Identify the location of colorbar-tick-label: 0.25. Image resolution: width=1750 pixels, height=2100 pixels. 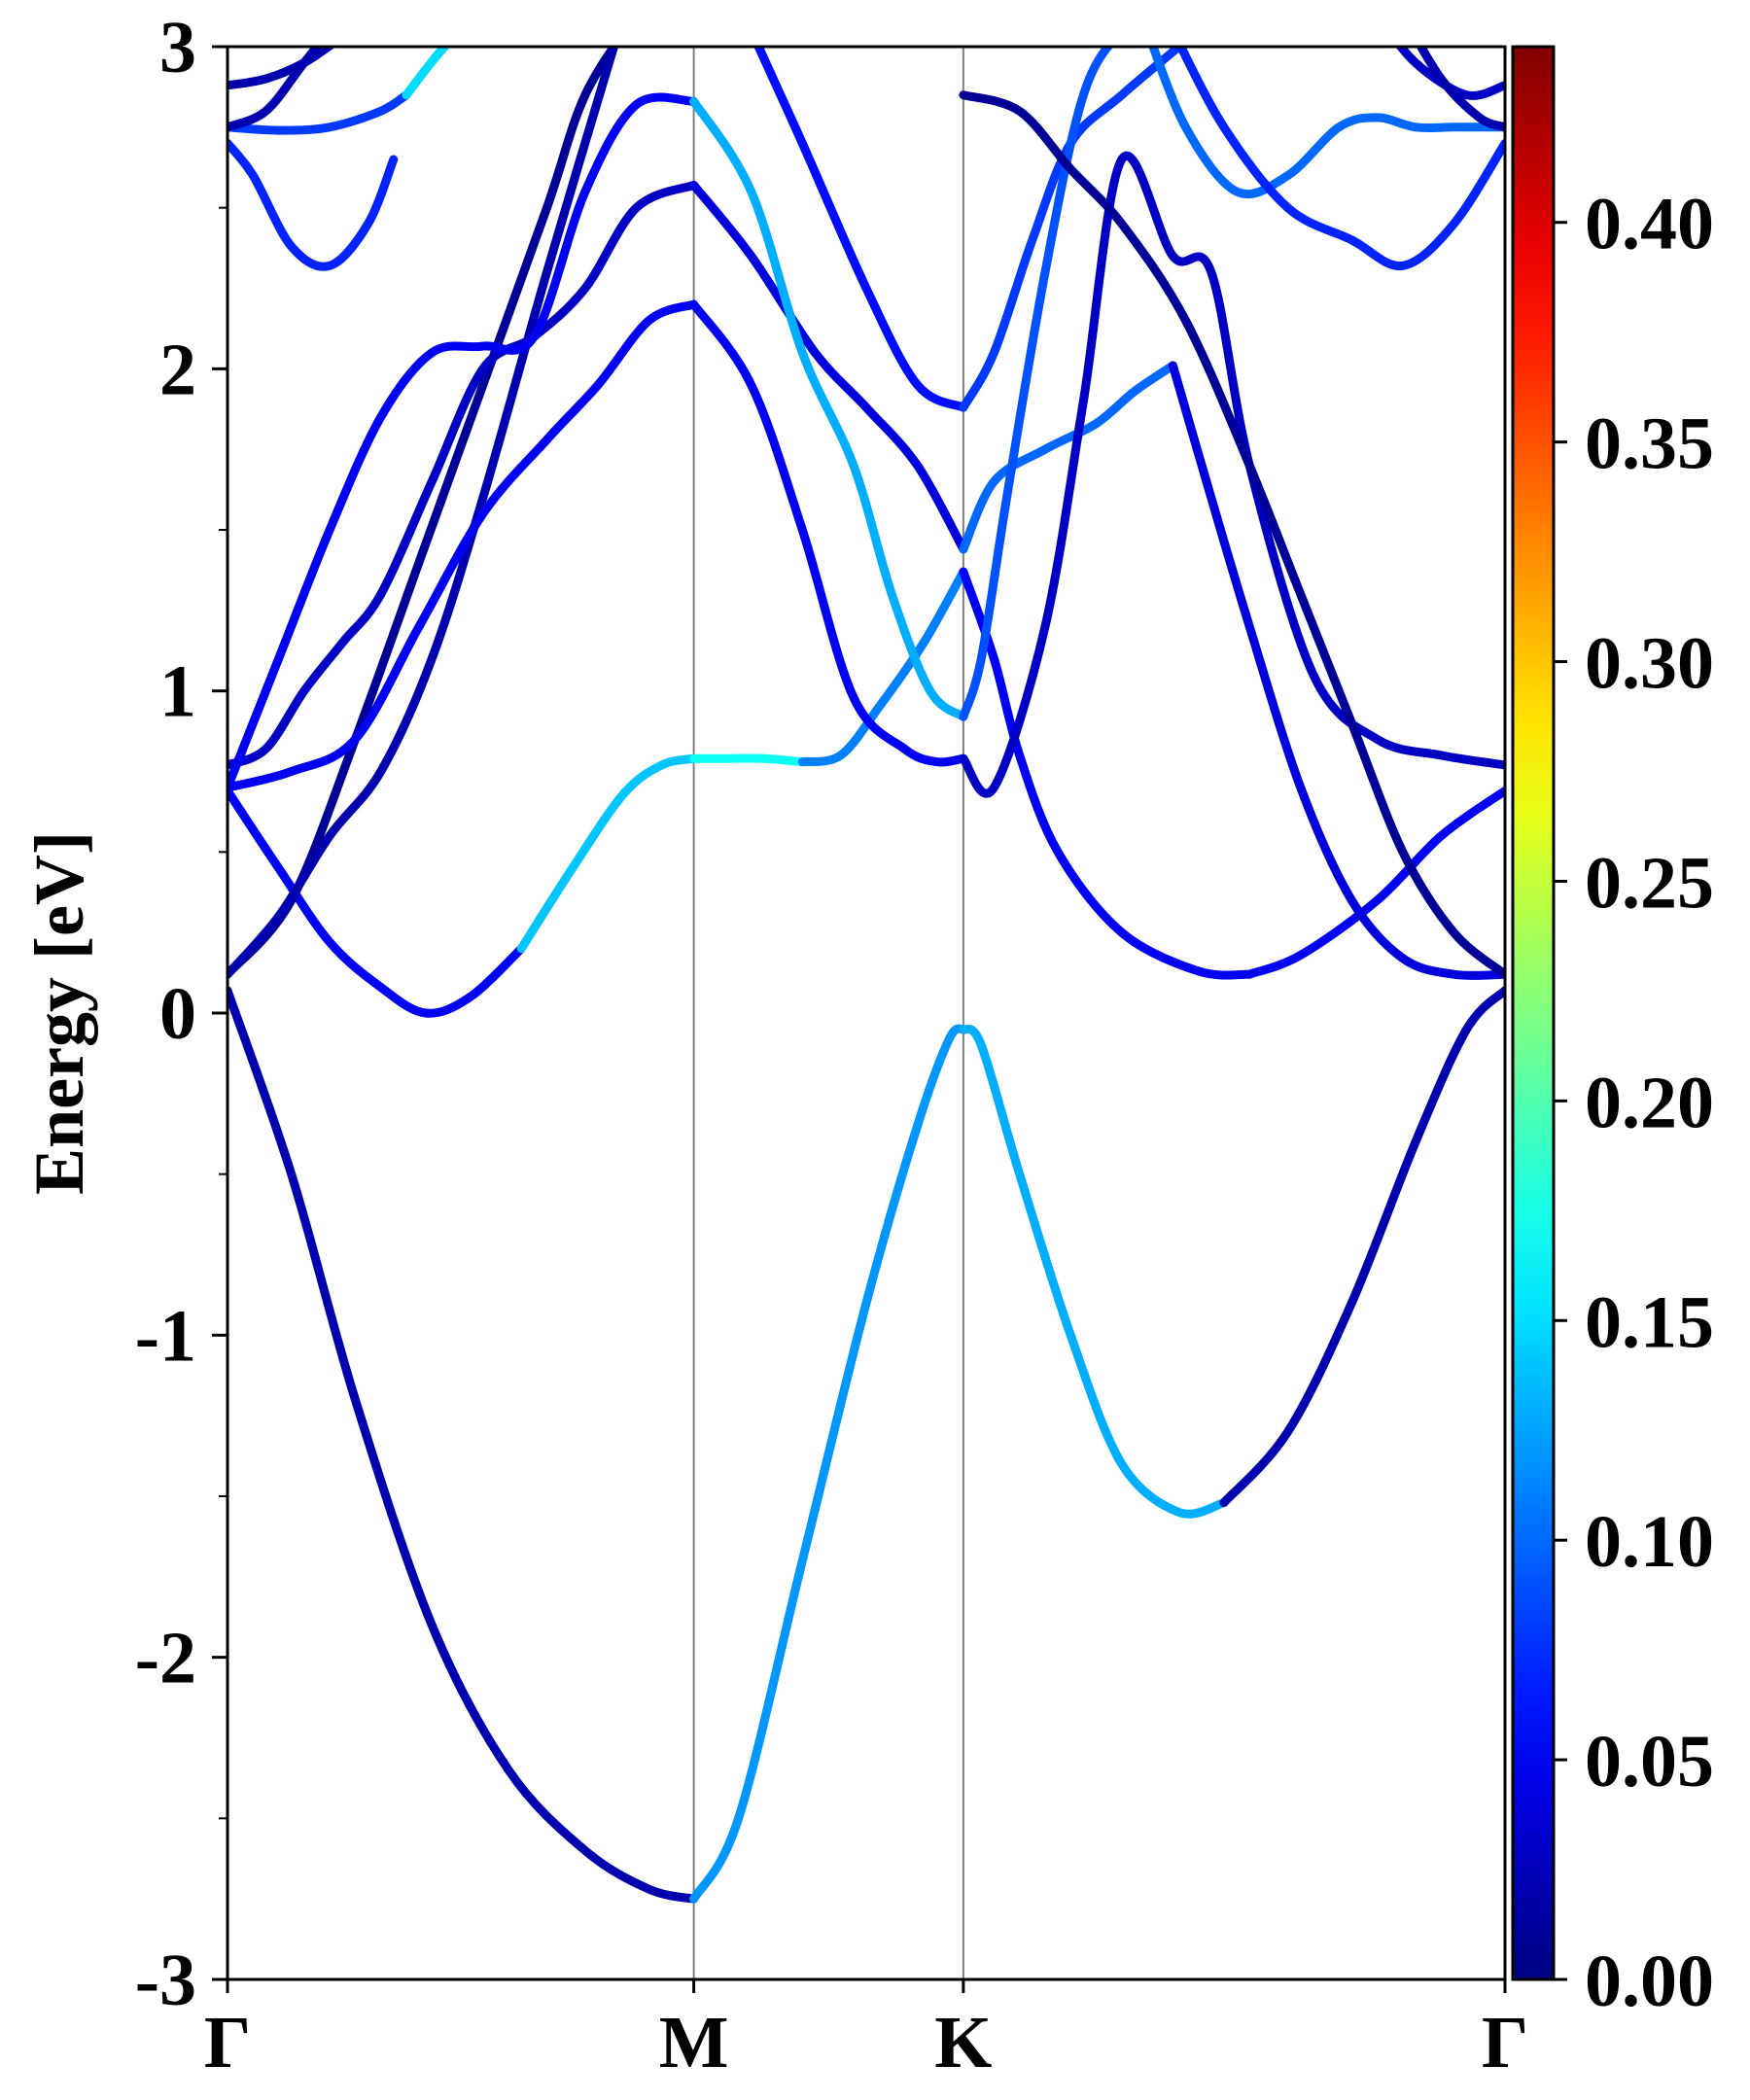
(1649, 883).